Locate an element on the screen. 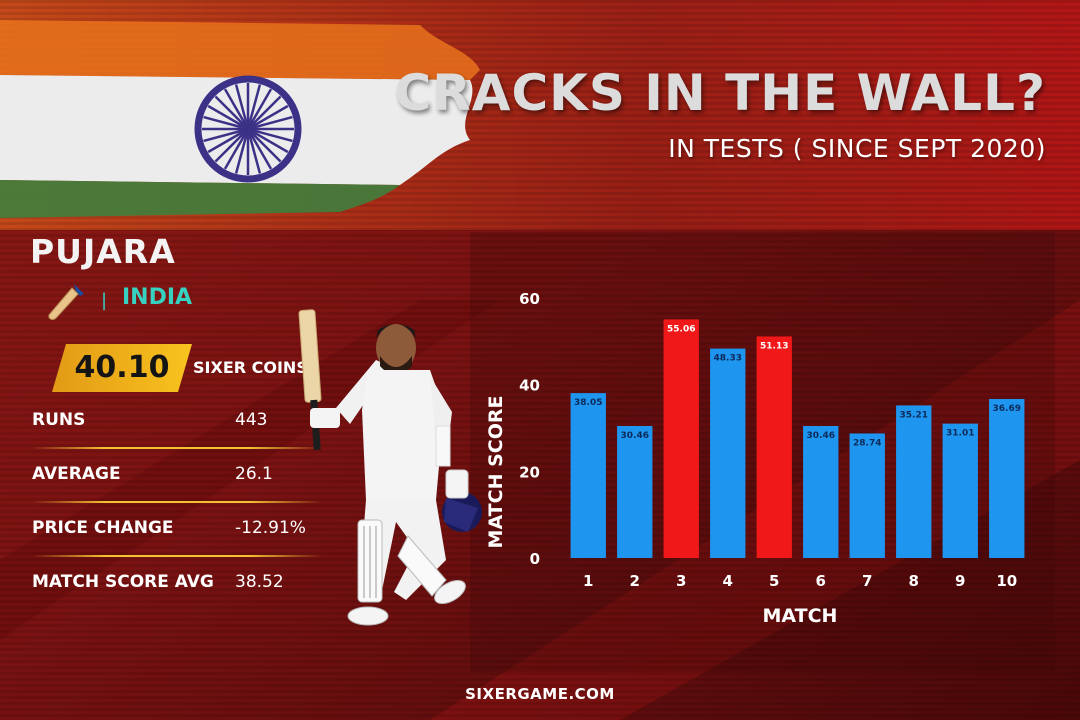 The image size is (1080, 720). y-tick-label: 60 is located at coordinates (529, 299).